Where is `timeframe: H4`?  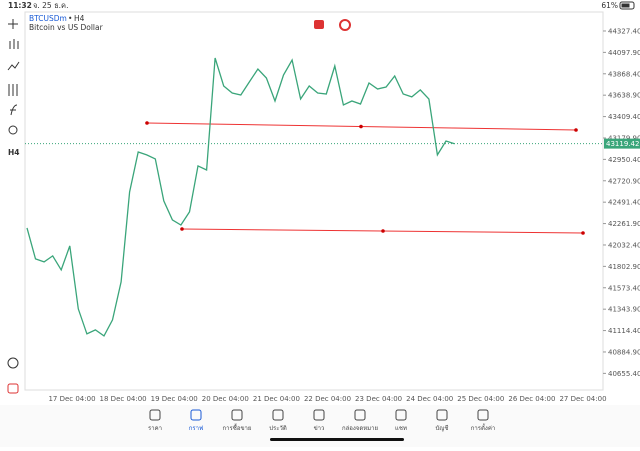 timeframe: H4 is located at coordinates (79, 18).